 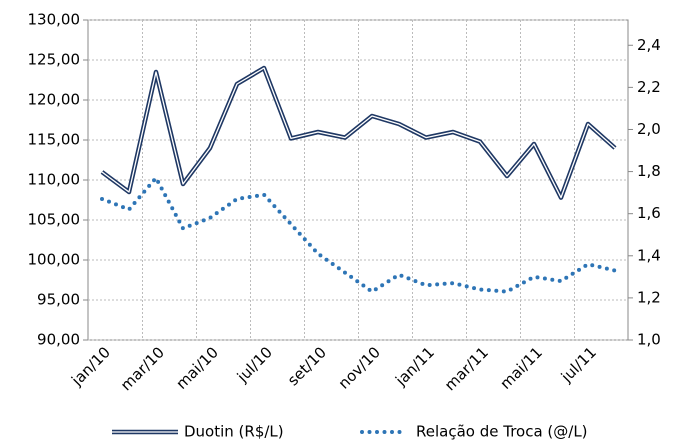 I want to click on y2-tick-label: 1,4, so click(x=649, y=255).